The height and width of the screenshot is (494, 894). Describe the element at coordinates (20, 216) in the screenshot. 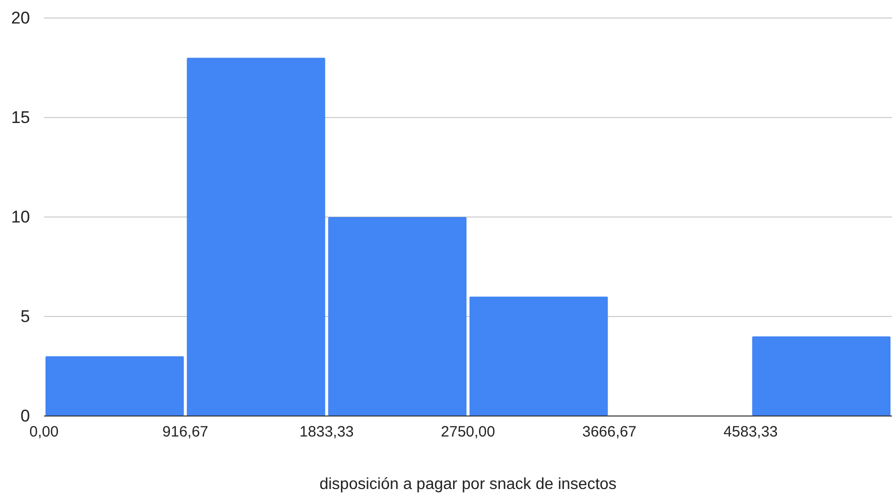

I see `y-tick-label: 10` at that location.